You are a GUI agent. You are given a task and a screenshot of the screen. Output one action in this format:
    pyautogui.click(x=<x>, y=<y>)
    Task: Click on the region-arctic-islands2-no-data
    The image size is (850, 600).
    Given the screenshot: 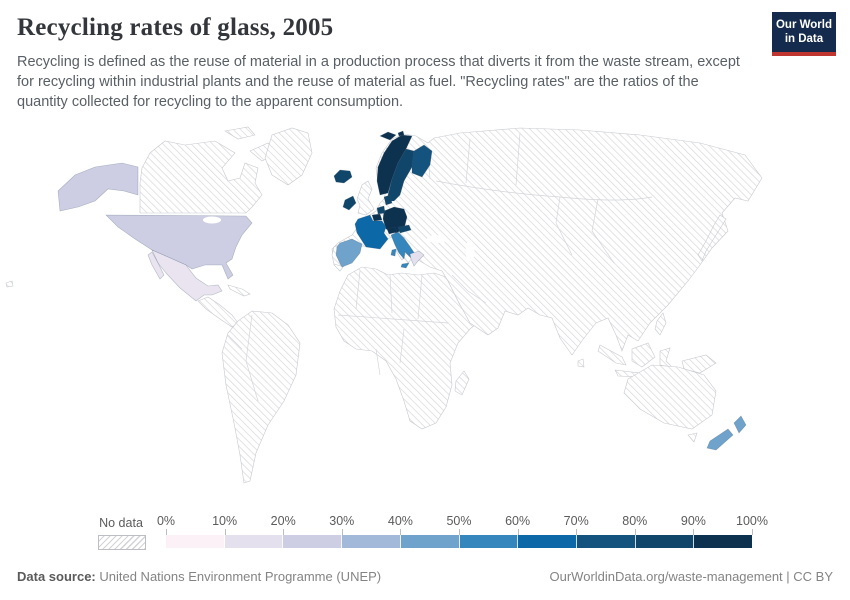 What is the action you would take?
    pyautogui.click(x=240, y=133)
    